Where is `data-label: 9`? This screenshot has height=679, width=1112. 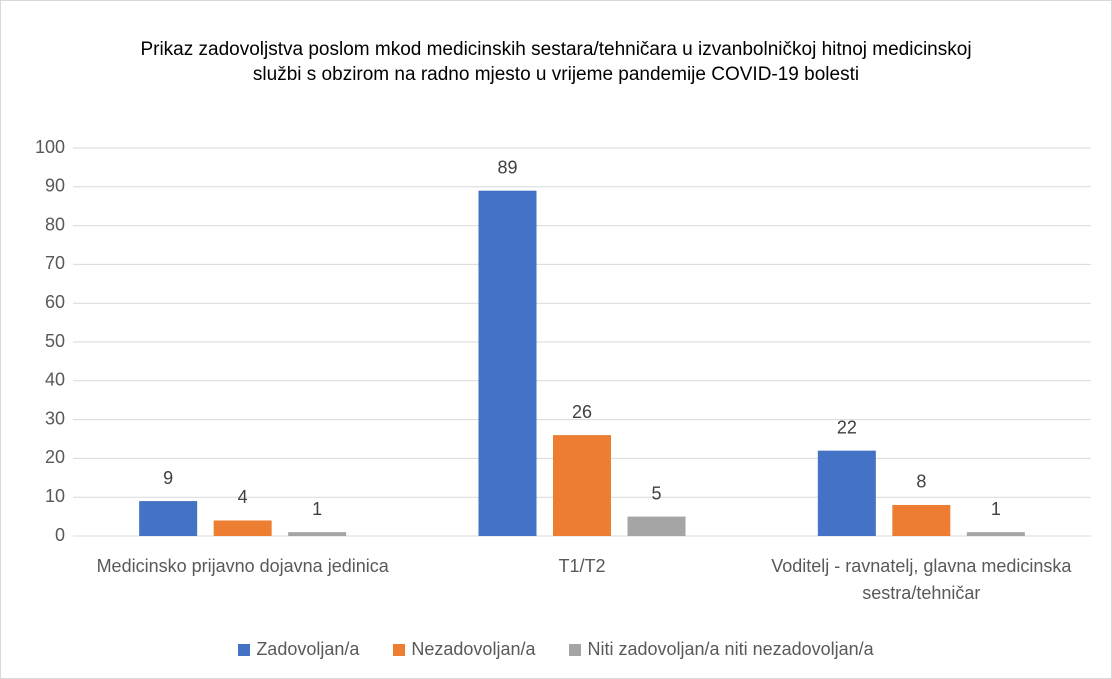 data-label: 9 is located at coordinates (168, 478).